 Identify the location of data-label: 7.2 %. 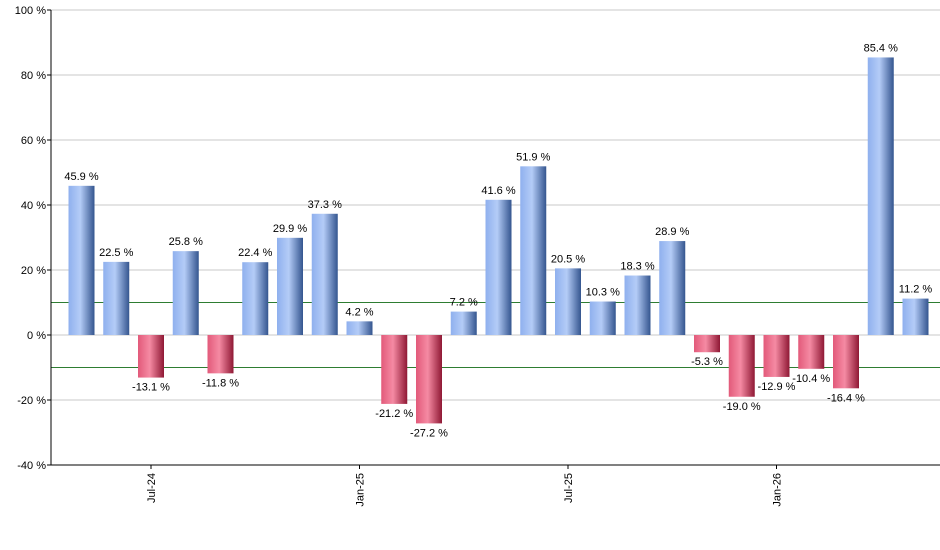
(464, 303).